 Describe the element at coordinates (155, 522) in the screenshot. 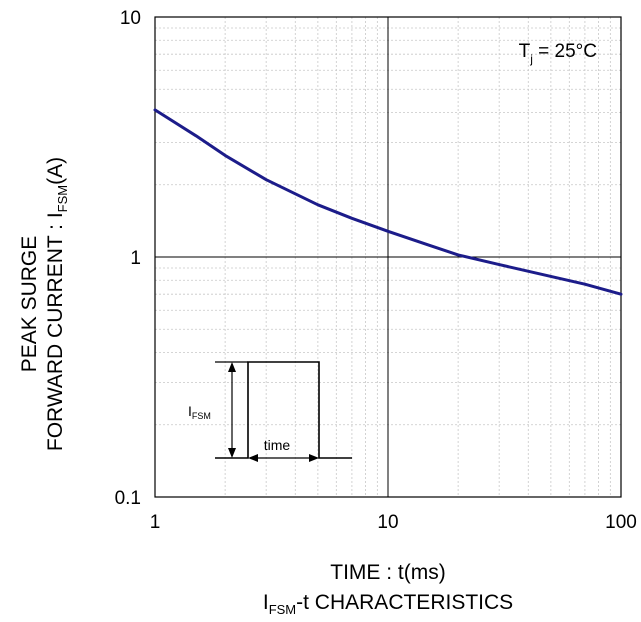

I see `x-tick-label: 1` at that location.